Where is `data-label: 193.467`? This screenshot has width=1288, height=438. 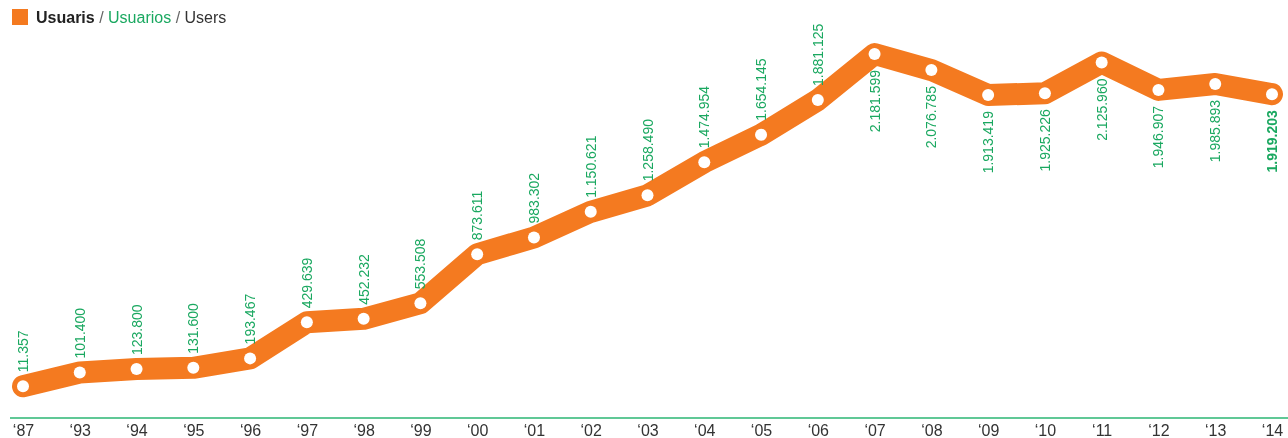
data-label: 193.467 is located at coordinates (250, 319).